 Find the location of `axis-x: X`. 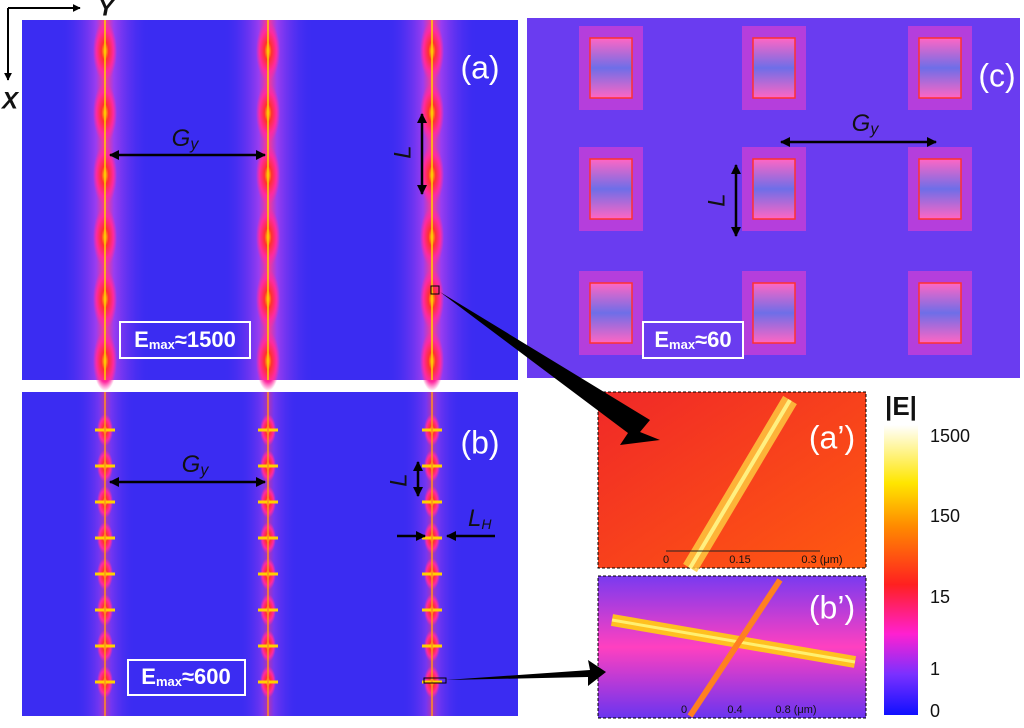

axis-x: X is located at coordinates (10, 100).